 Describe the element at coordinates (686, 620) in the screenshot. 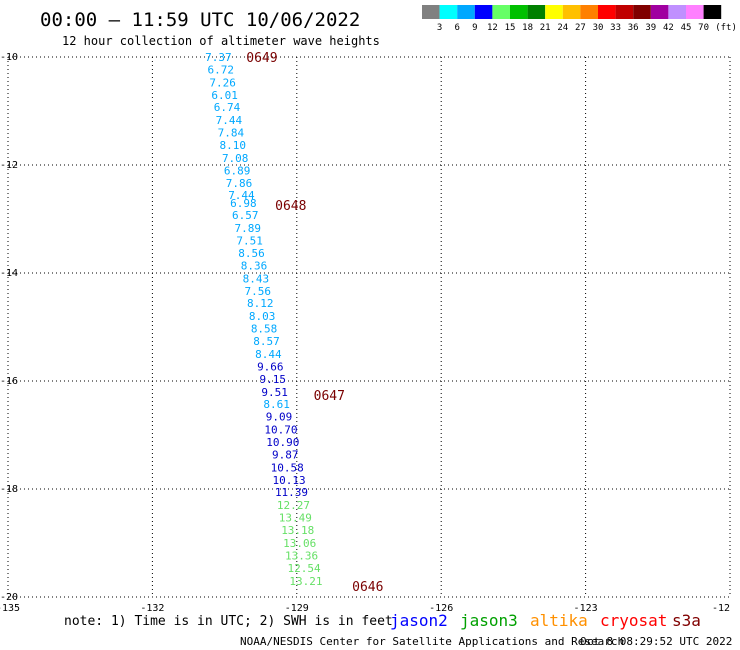

I see `satellite-name: s3a` at that location.